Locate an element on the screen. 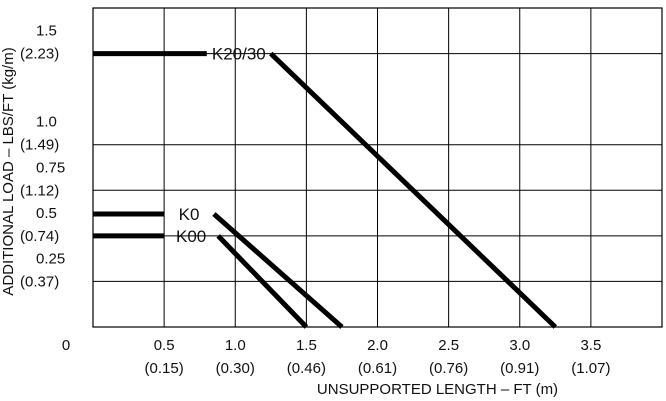 The width and height of the screenshot is (666, 401). y-tick-label: 0.25 is located at coordinates (50, 258).